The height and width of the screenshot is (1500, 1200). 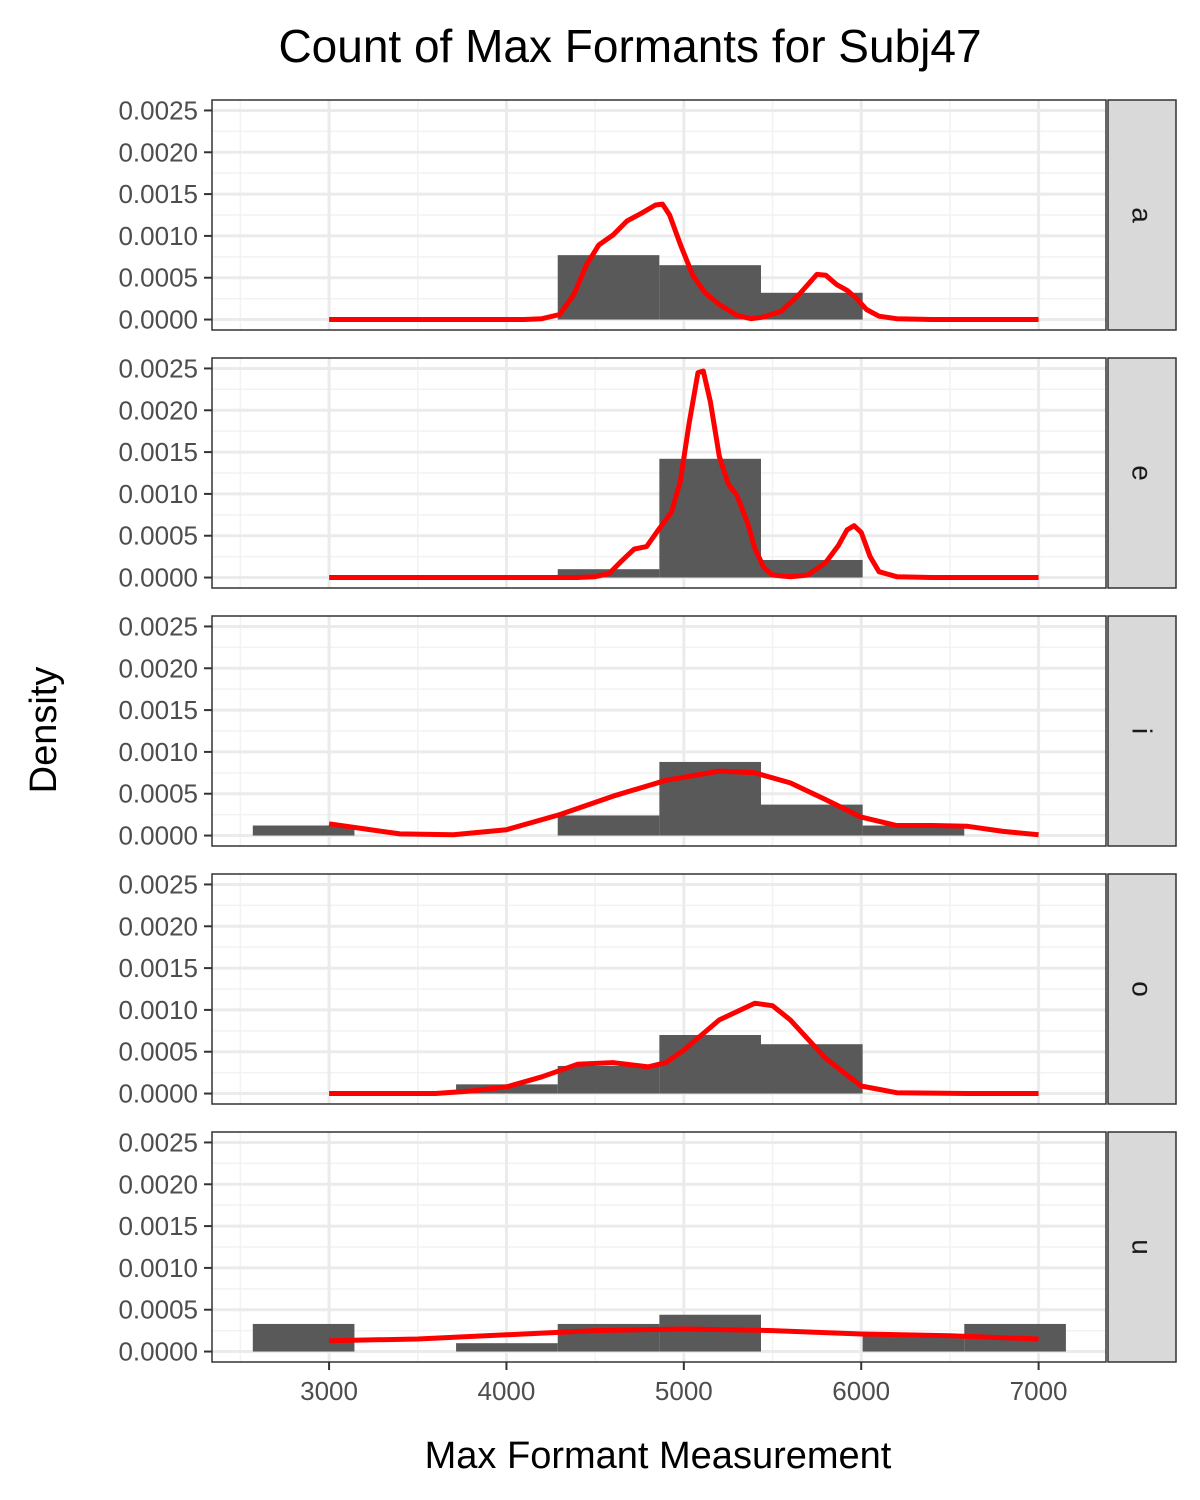 I want to click on facet-strip-label: i, so click(x=1142, y=731).